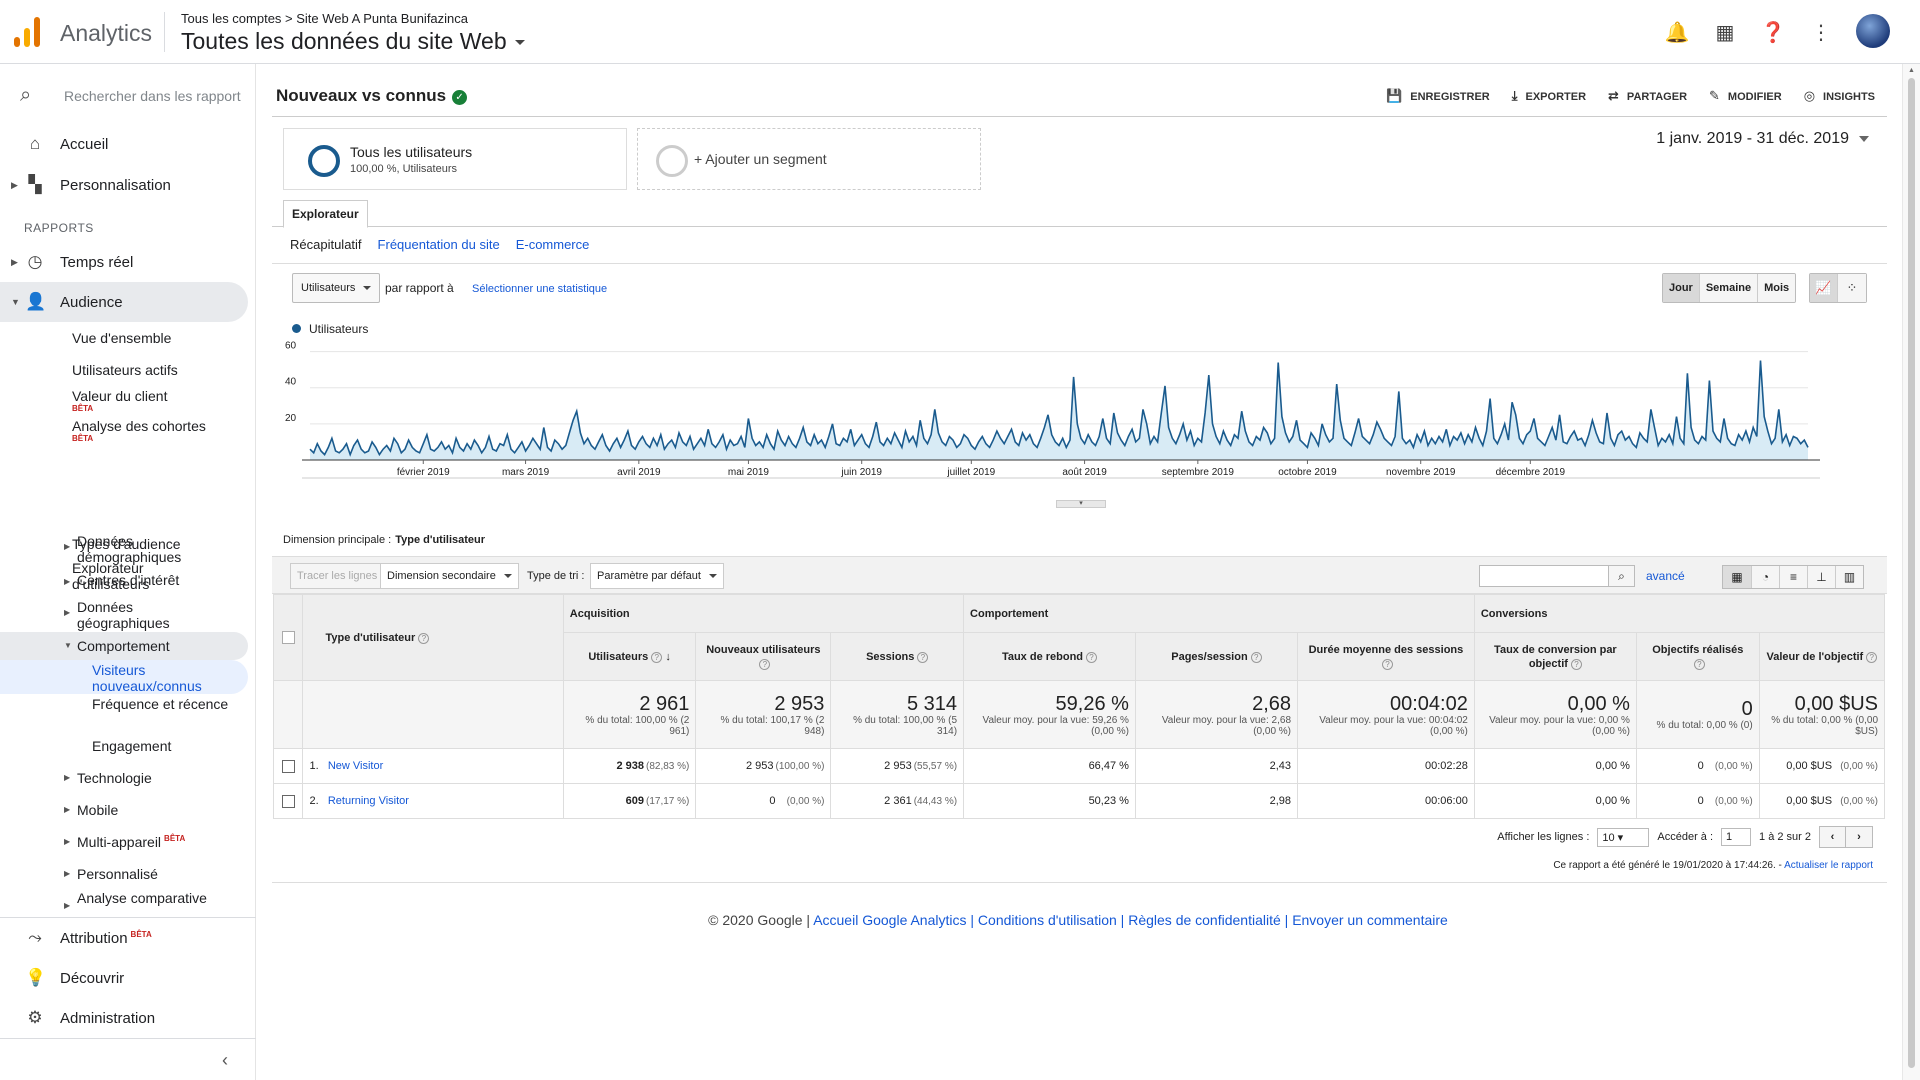 This screenshot has height=1080, width=1920. Describe the element at coordinates (368, 801) in the screenshot. I see `row-dimension-link: Returning Visitor` at that location.